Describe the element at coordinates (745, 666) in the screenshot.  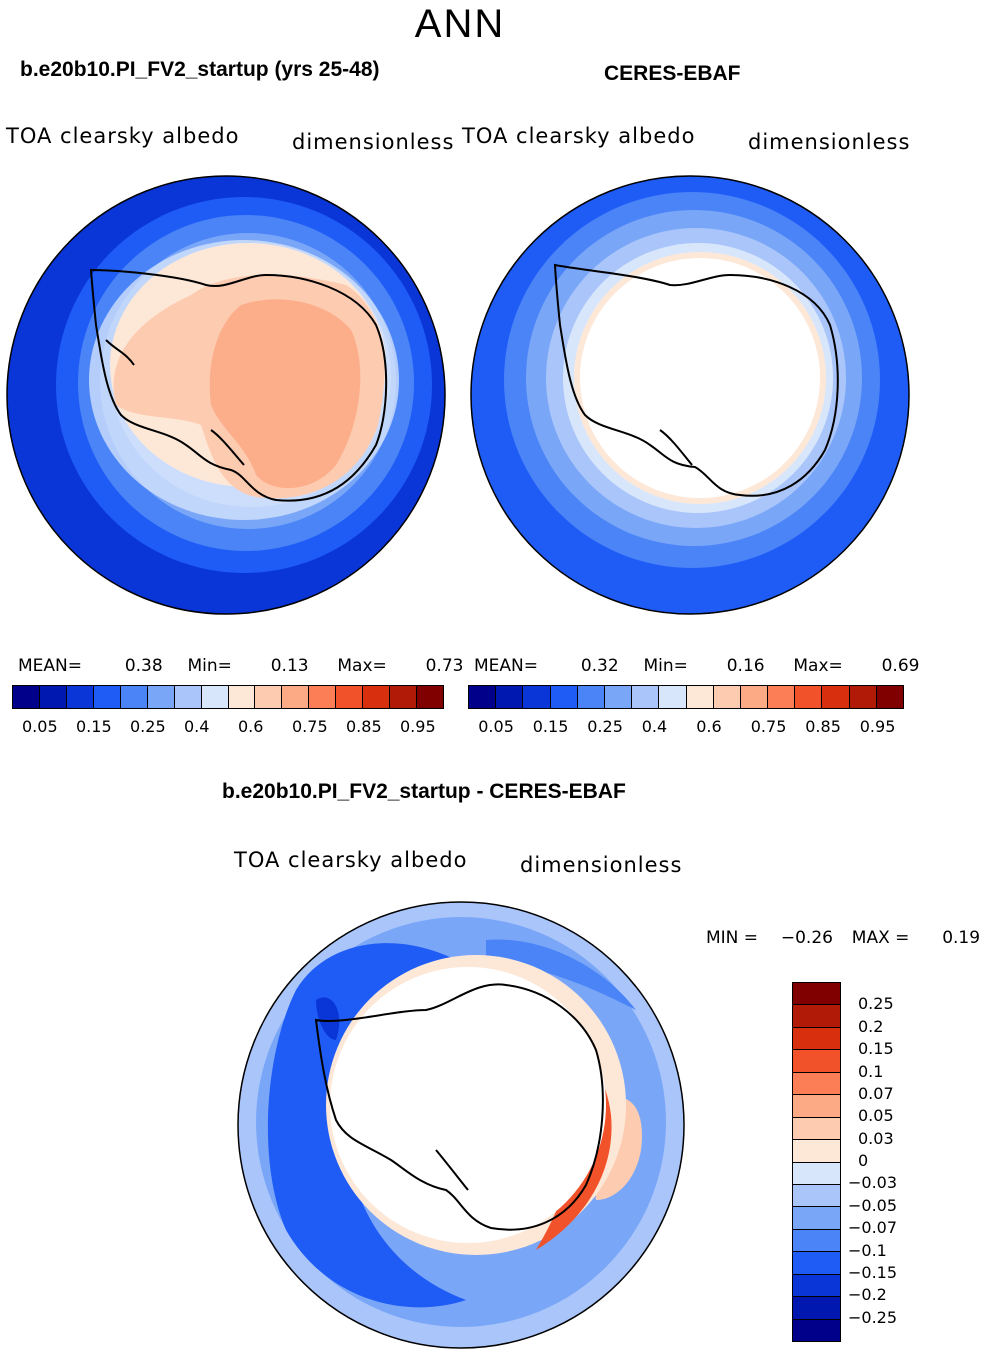
I see `obs-min-value: 0.16` at that location.